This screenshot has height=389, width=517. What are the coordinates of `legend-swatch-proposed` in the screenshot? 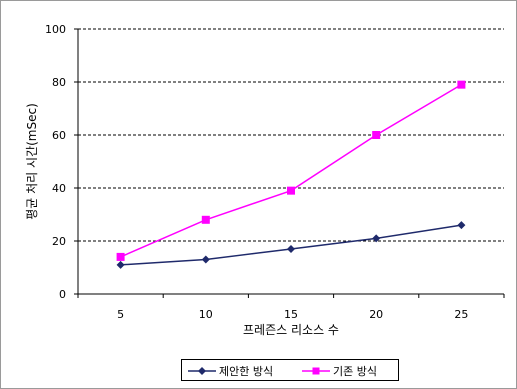 It's located at (202, 371).